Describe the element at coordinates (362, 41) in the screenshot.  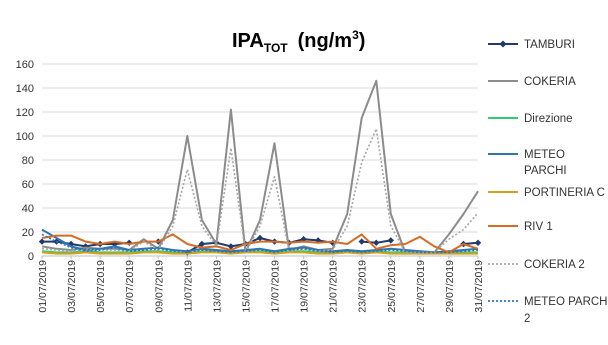
I see `title-unit-close: )` at that location.